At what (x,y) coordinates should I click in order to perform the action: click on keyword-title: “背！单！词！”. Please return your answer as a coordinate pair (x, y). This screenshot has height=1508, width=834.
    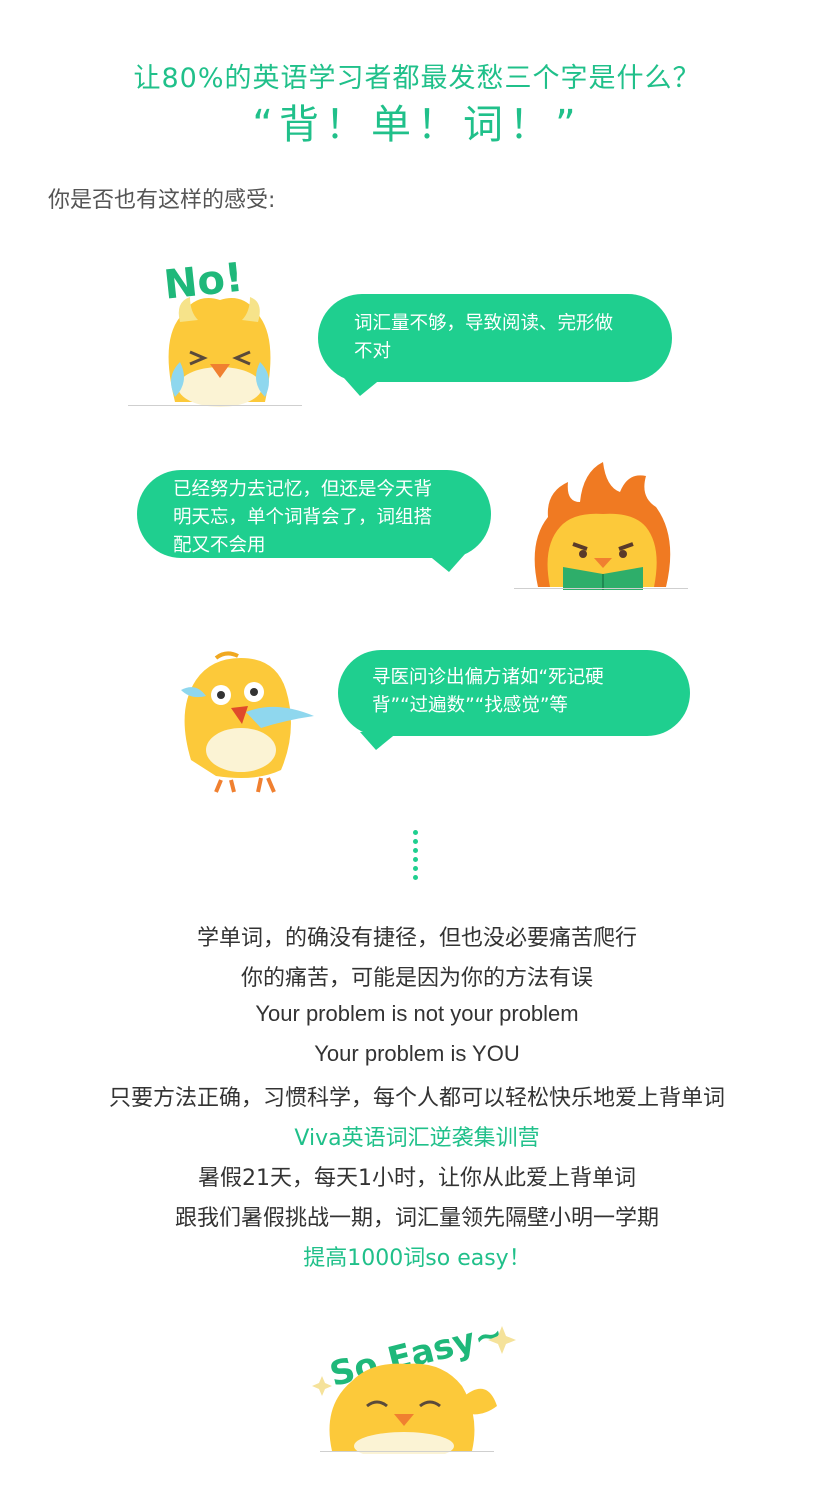
    Looking at the image, I should click on (417, 121).